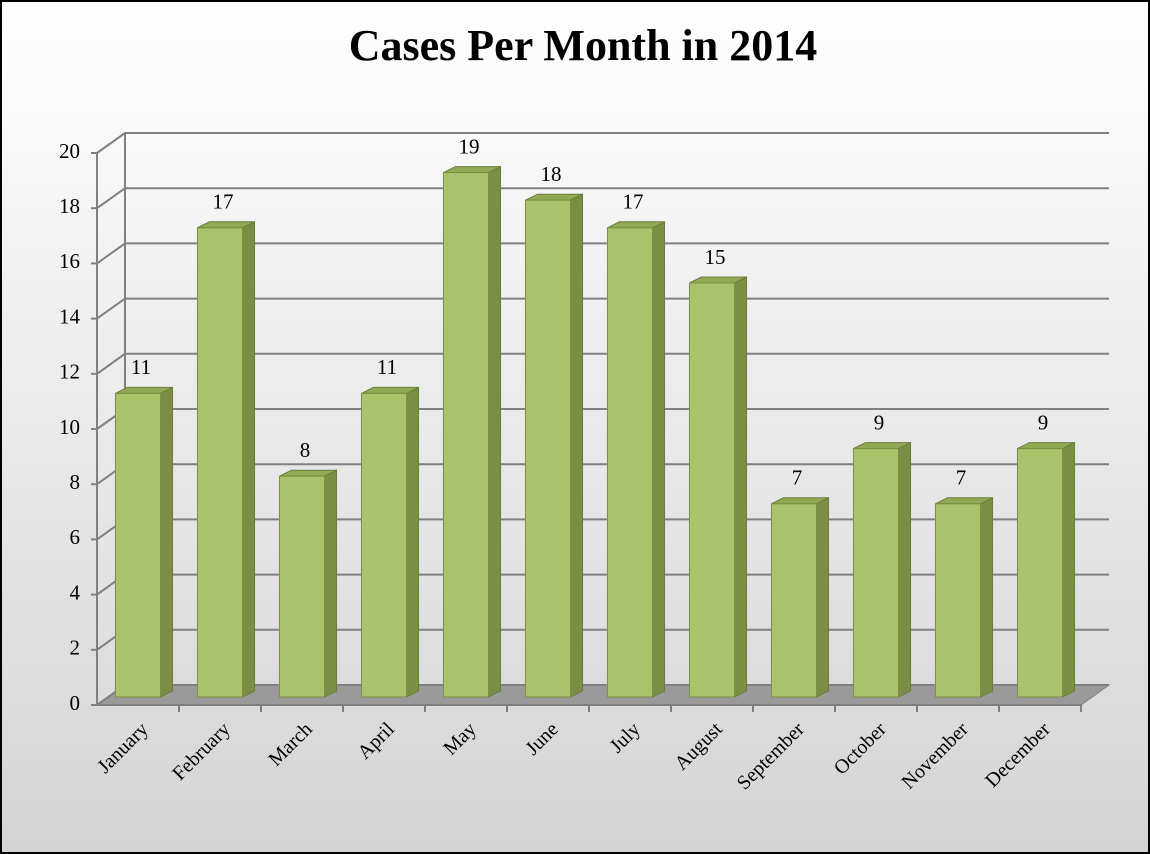 The image size is (1150, 854). What do you see at coordinates (75, 592) in the screenshot?
I see `y-tick-label: 4` at bounding box center [75, 592].